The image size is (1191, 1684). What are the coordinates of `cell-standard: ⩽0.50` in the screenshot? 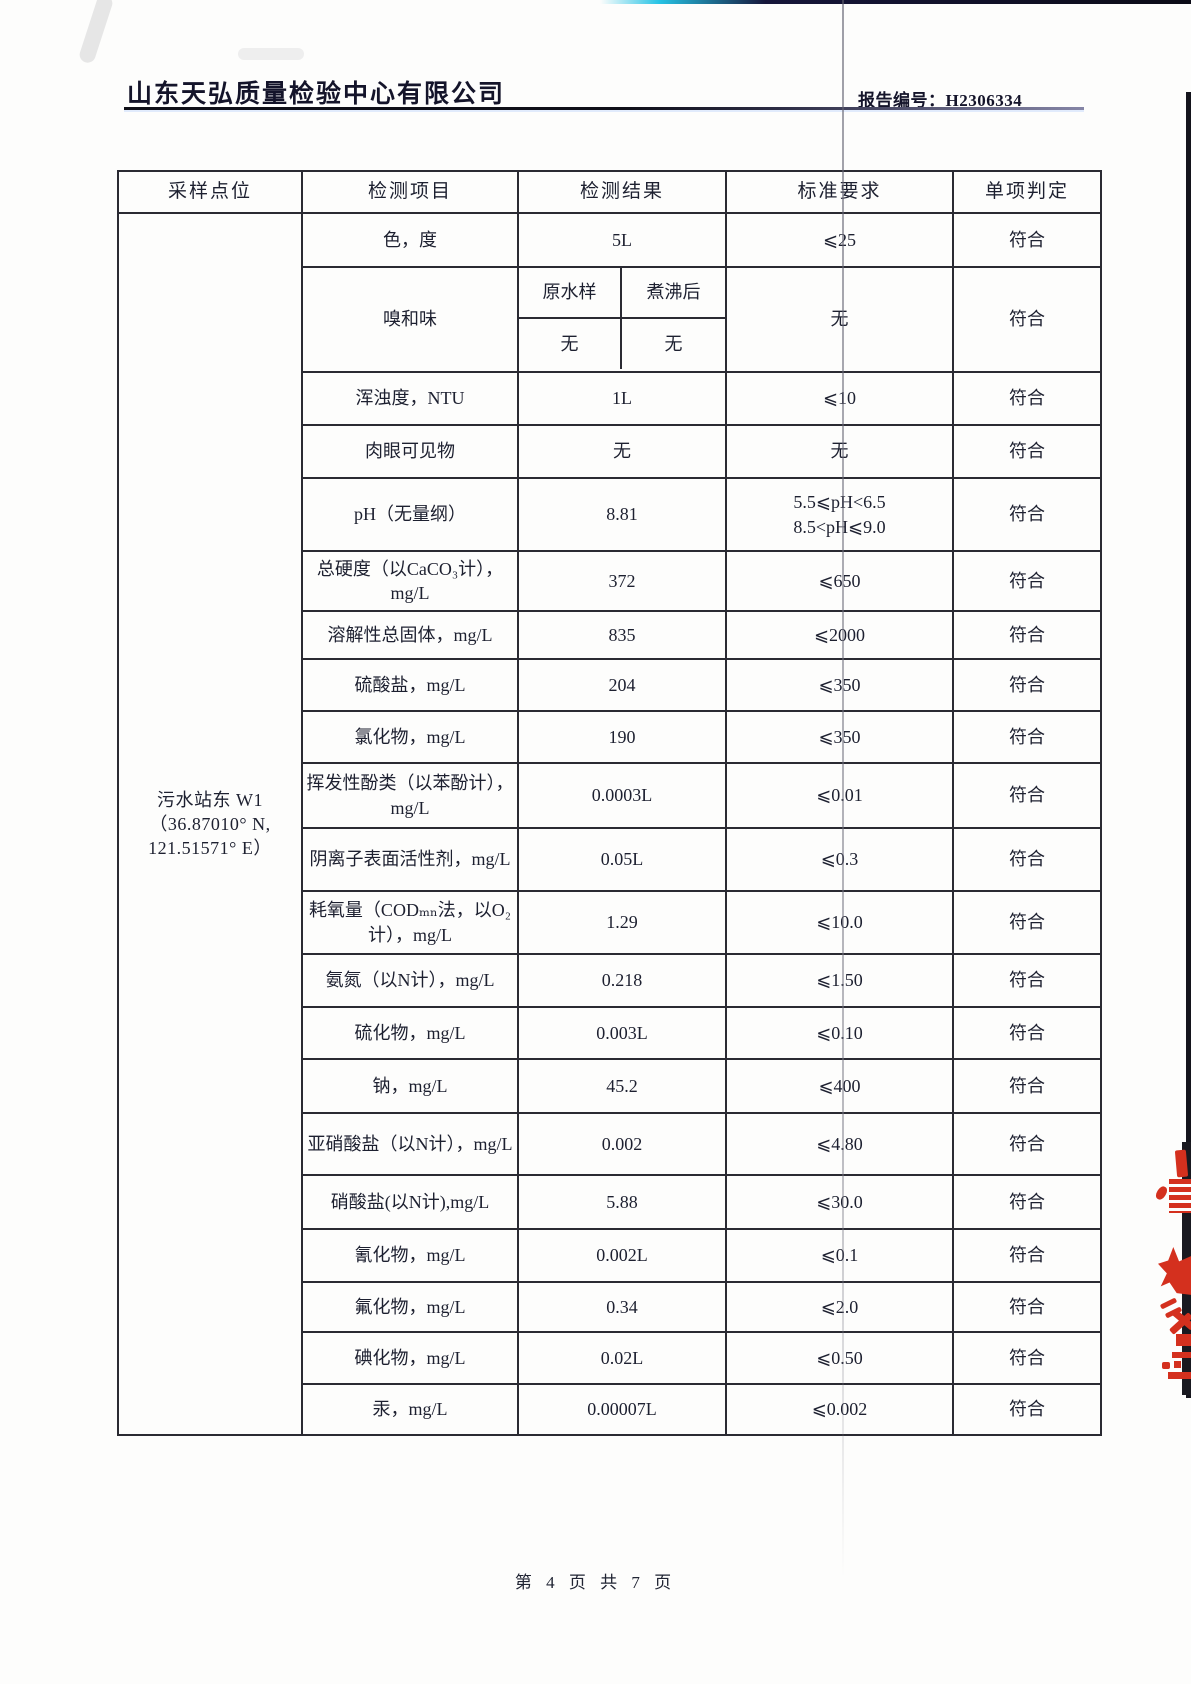 It's located at (839, 1358).